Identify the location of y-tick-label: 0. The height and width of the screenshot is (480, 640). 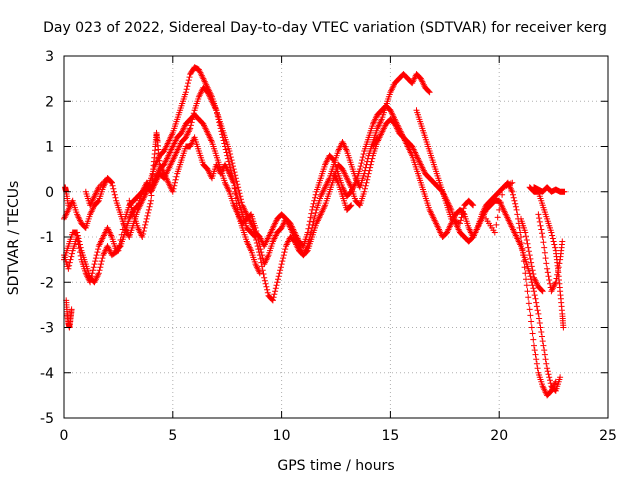
(49, 193).